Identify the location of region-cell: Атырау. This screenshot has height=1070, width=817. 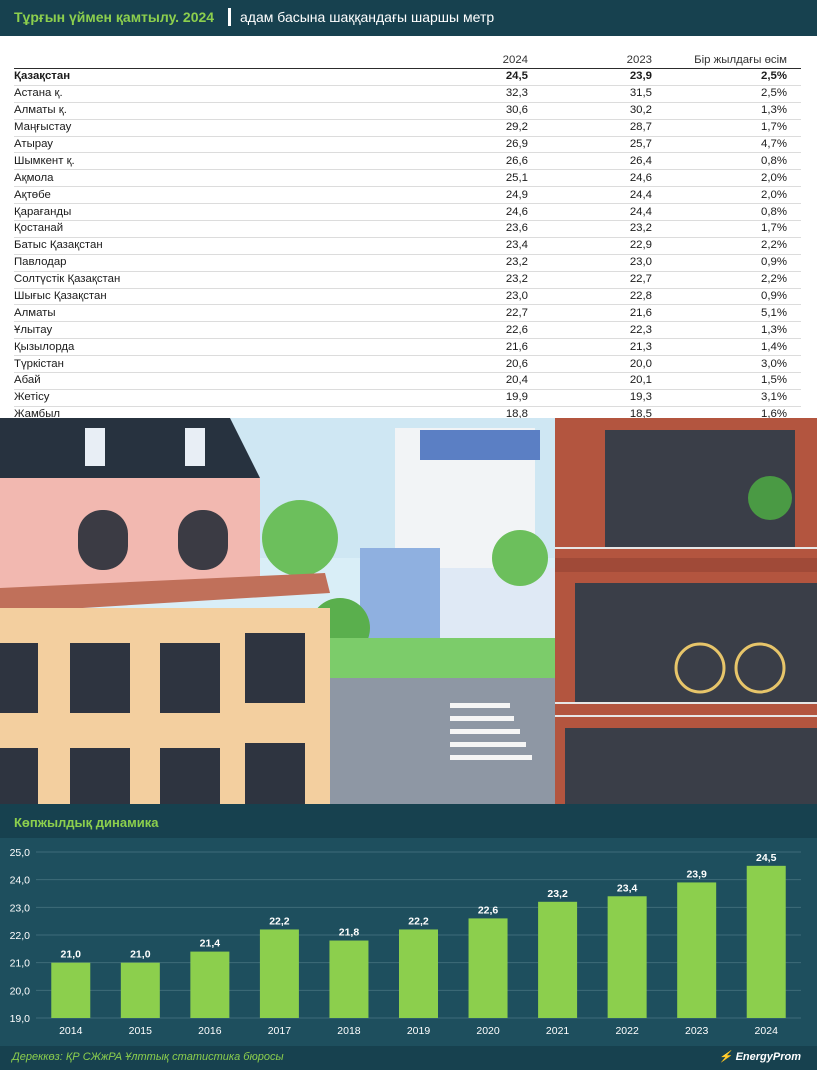
(201, 145).